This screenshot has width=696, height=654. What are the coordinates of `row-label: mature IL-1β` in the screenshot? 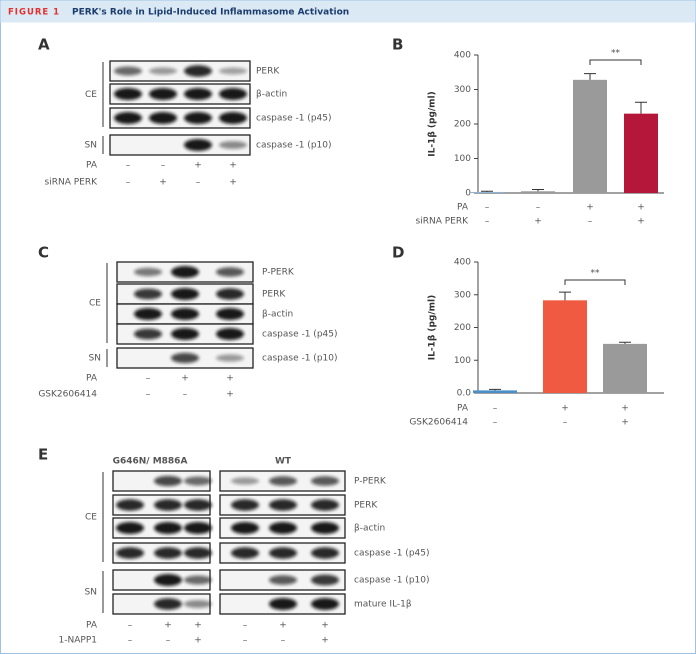 It's located at (383, 605).